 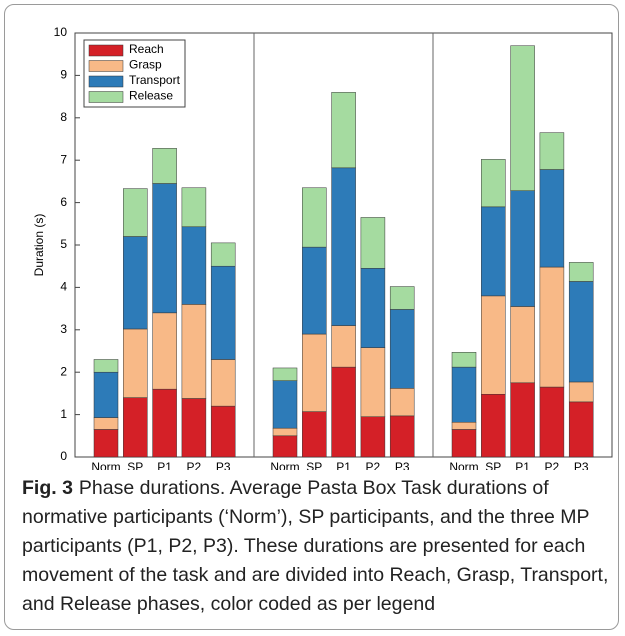 I want to click on y-tick-label: 10, so click(x=61, y=32).